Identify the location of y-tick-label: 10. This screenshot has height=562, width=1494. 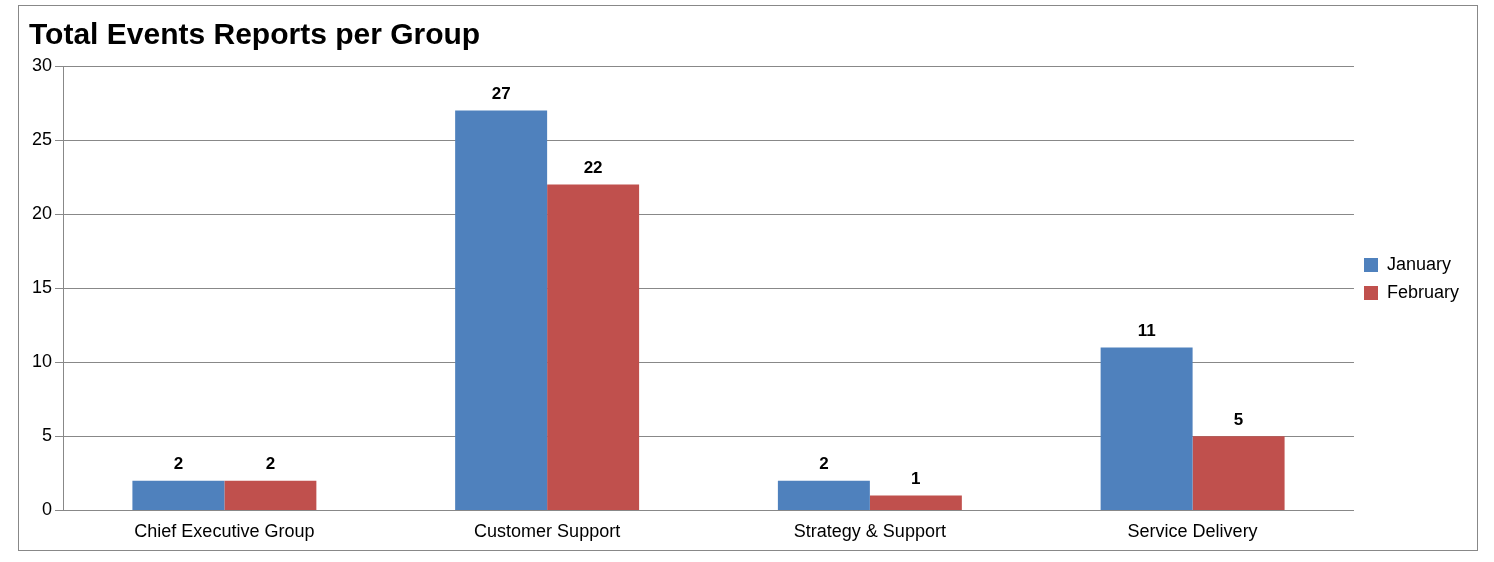
(42, 361).